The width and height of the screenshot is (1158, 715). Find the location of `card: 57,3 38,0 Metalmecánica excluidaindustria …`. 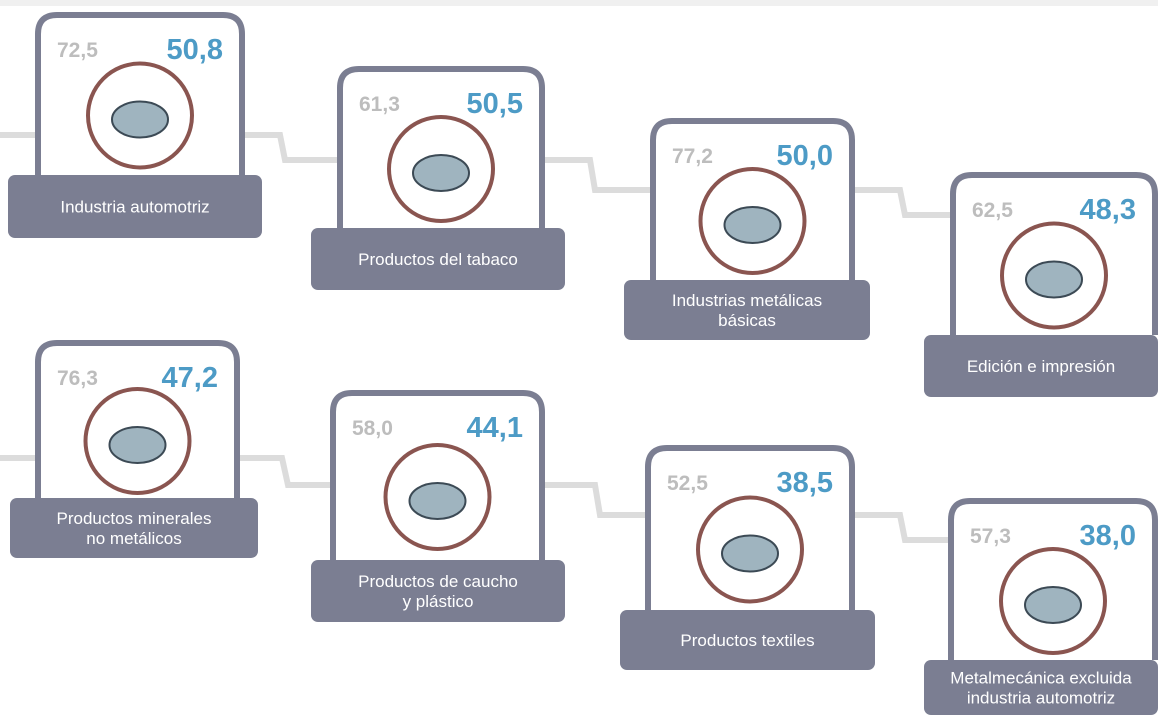

card: 57,3 38,0 Metalmecánica excluidaindustria … is located at coordinates (1041, 606).